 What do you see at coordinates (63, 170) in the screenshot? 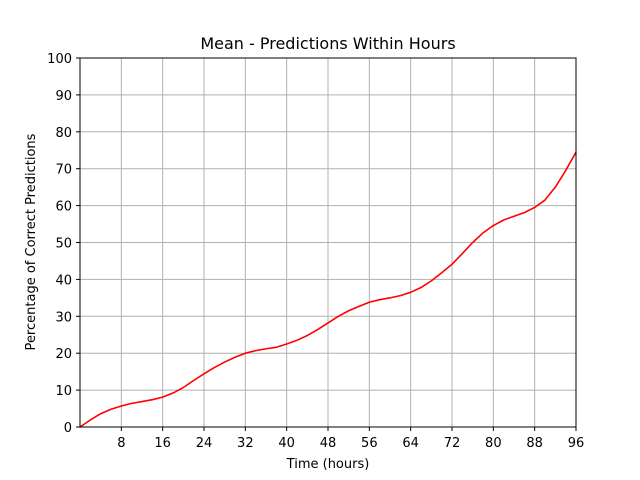
I see `y-tick-label: 70` at bounding box center [63, 170].